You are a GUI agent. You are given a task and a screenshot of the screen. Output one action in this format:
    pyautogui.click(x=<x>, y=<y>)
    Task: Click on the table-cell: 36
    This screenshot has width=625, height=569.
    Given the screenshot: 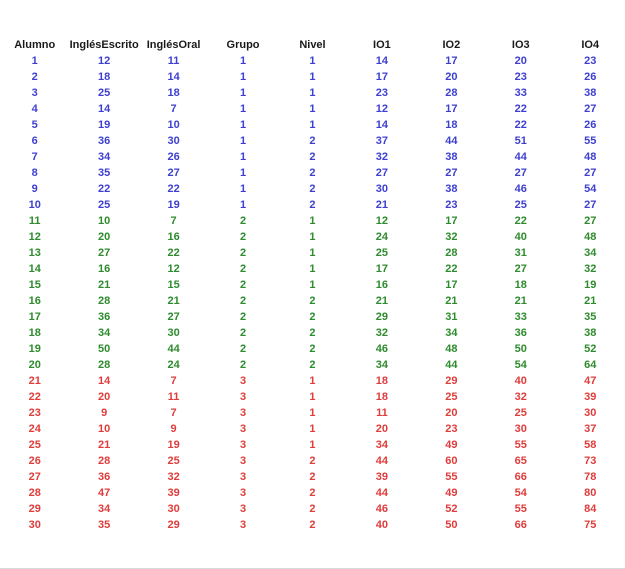 What is the action you would take?
    pyautogui.click(x=104, y=141)
    